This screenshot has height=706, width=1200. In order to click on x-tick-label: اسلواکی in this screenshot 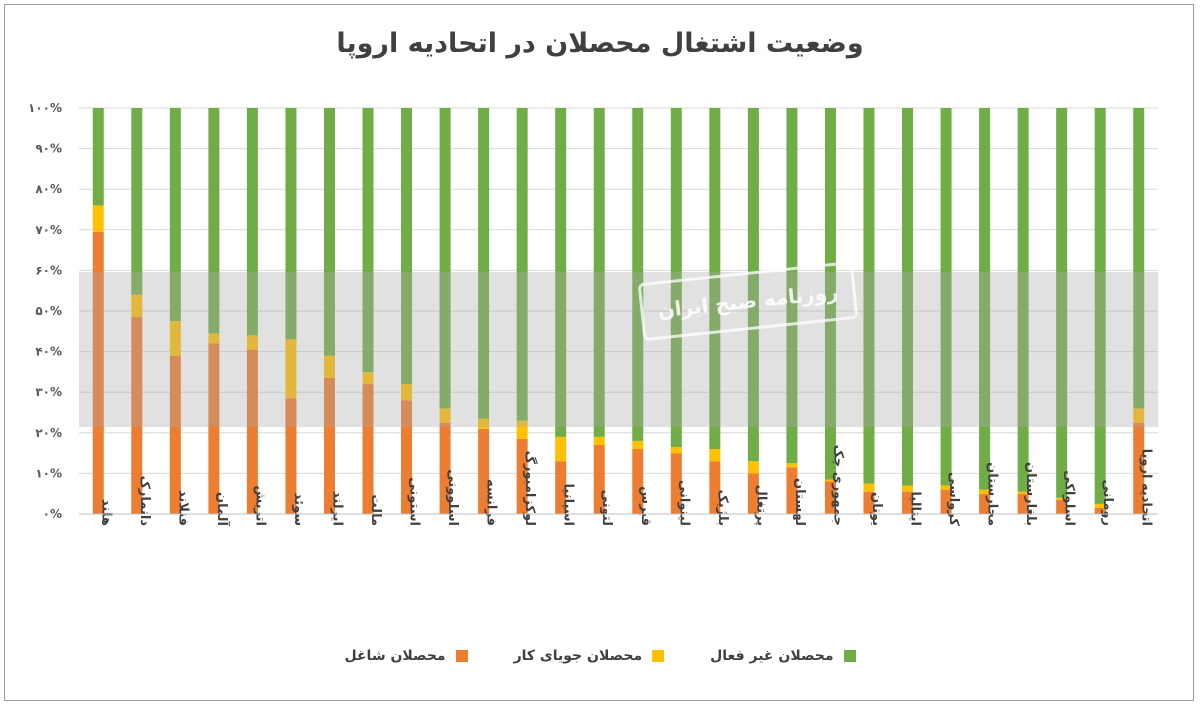, I will do `click(1069, 498)`.